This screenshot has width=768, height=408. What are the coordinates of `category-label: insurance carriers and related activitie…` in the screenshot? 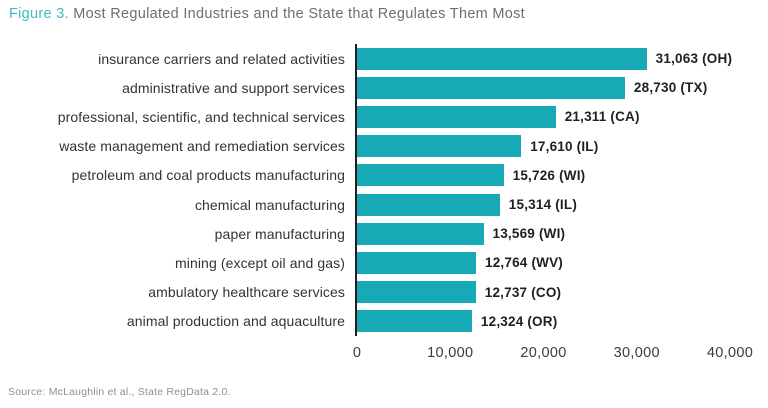 It's located at (221, 58).